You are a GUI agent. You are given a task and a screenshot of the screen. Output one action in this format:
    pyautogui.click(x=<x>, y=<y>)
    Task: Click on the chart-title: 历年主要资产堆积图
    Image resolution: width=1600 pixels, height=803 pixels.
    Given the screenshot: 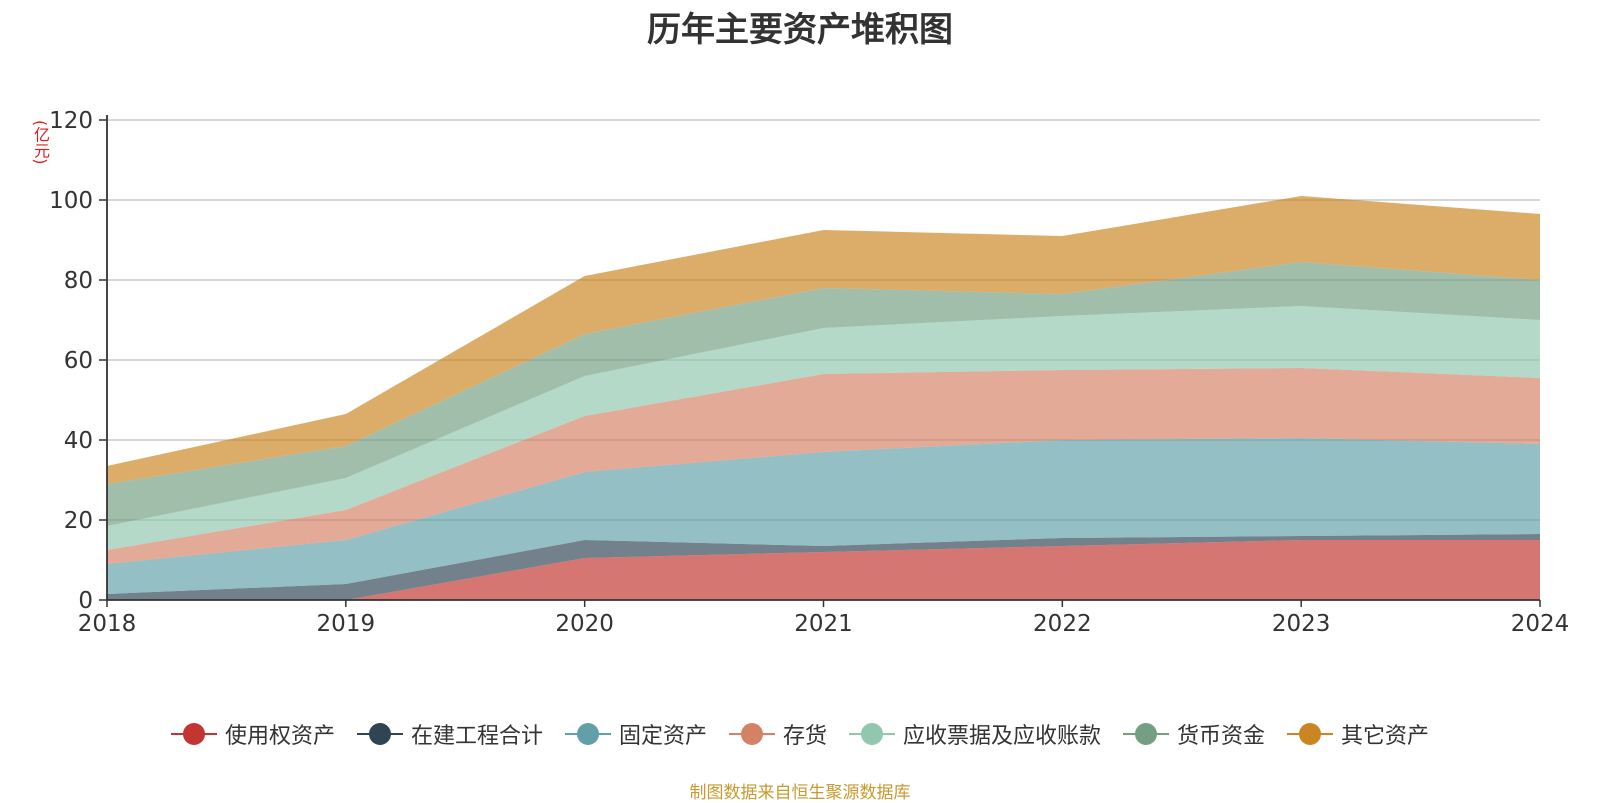 What is the action you would take?
    pyautogui.click(x=800, y=30)
    